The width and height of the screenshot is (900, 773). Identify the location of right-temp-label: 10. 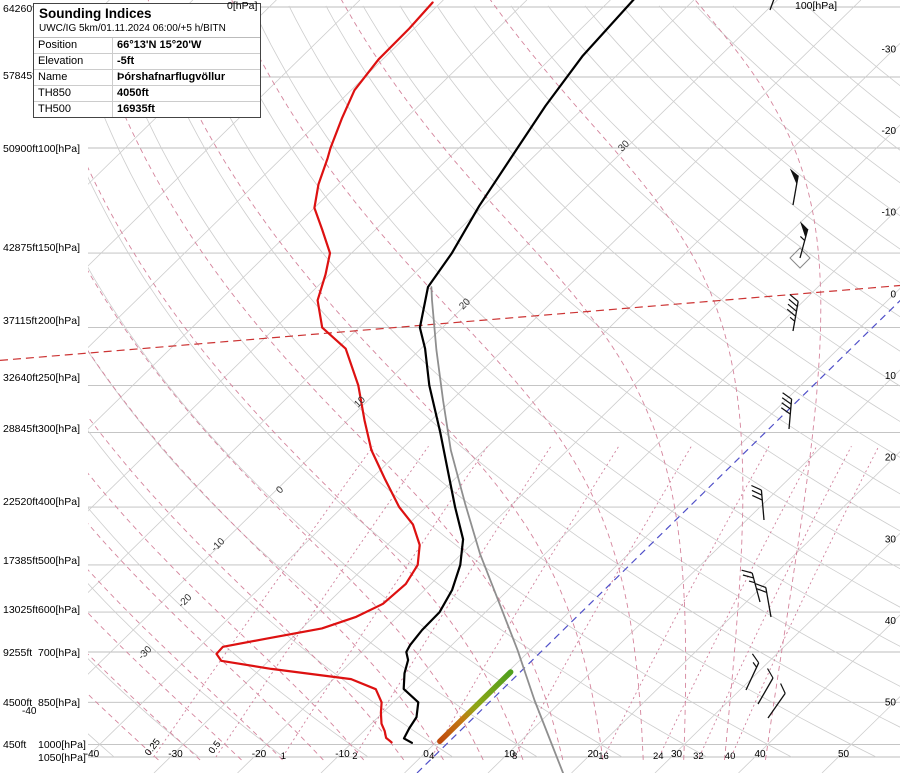
(891, 376).